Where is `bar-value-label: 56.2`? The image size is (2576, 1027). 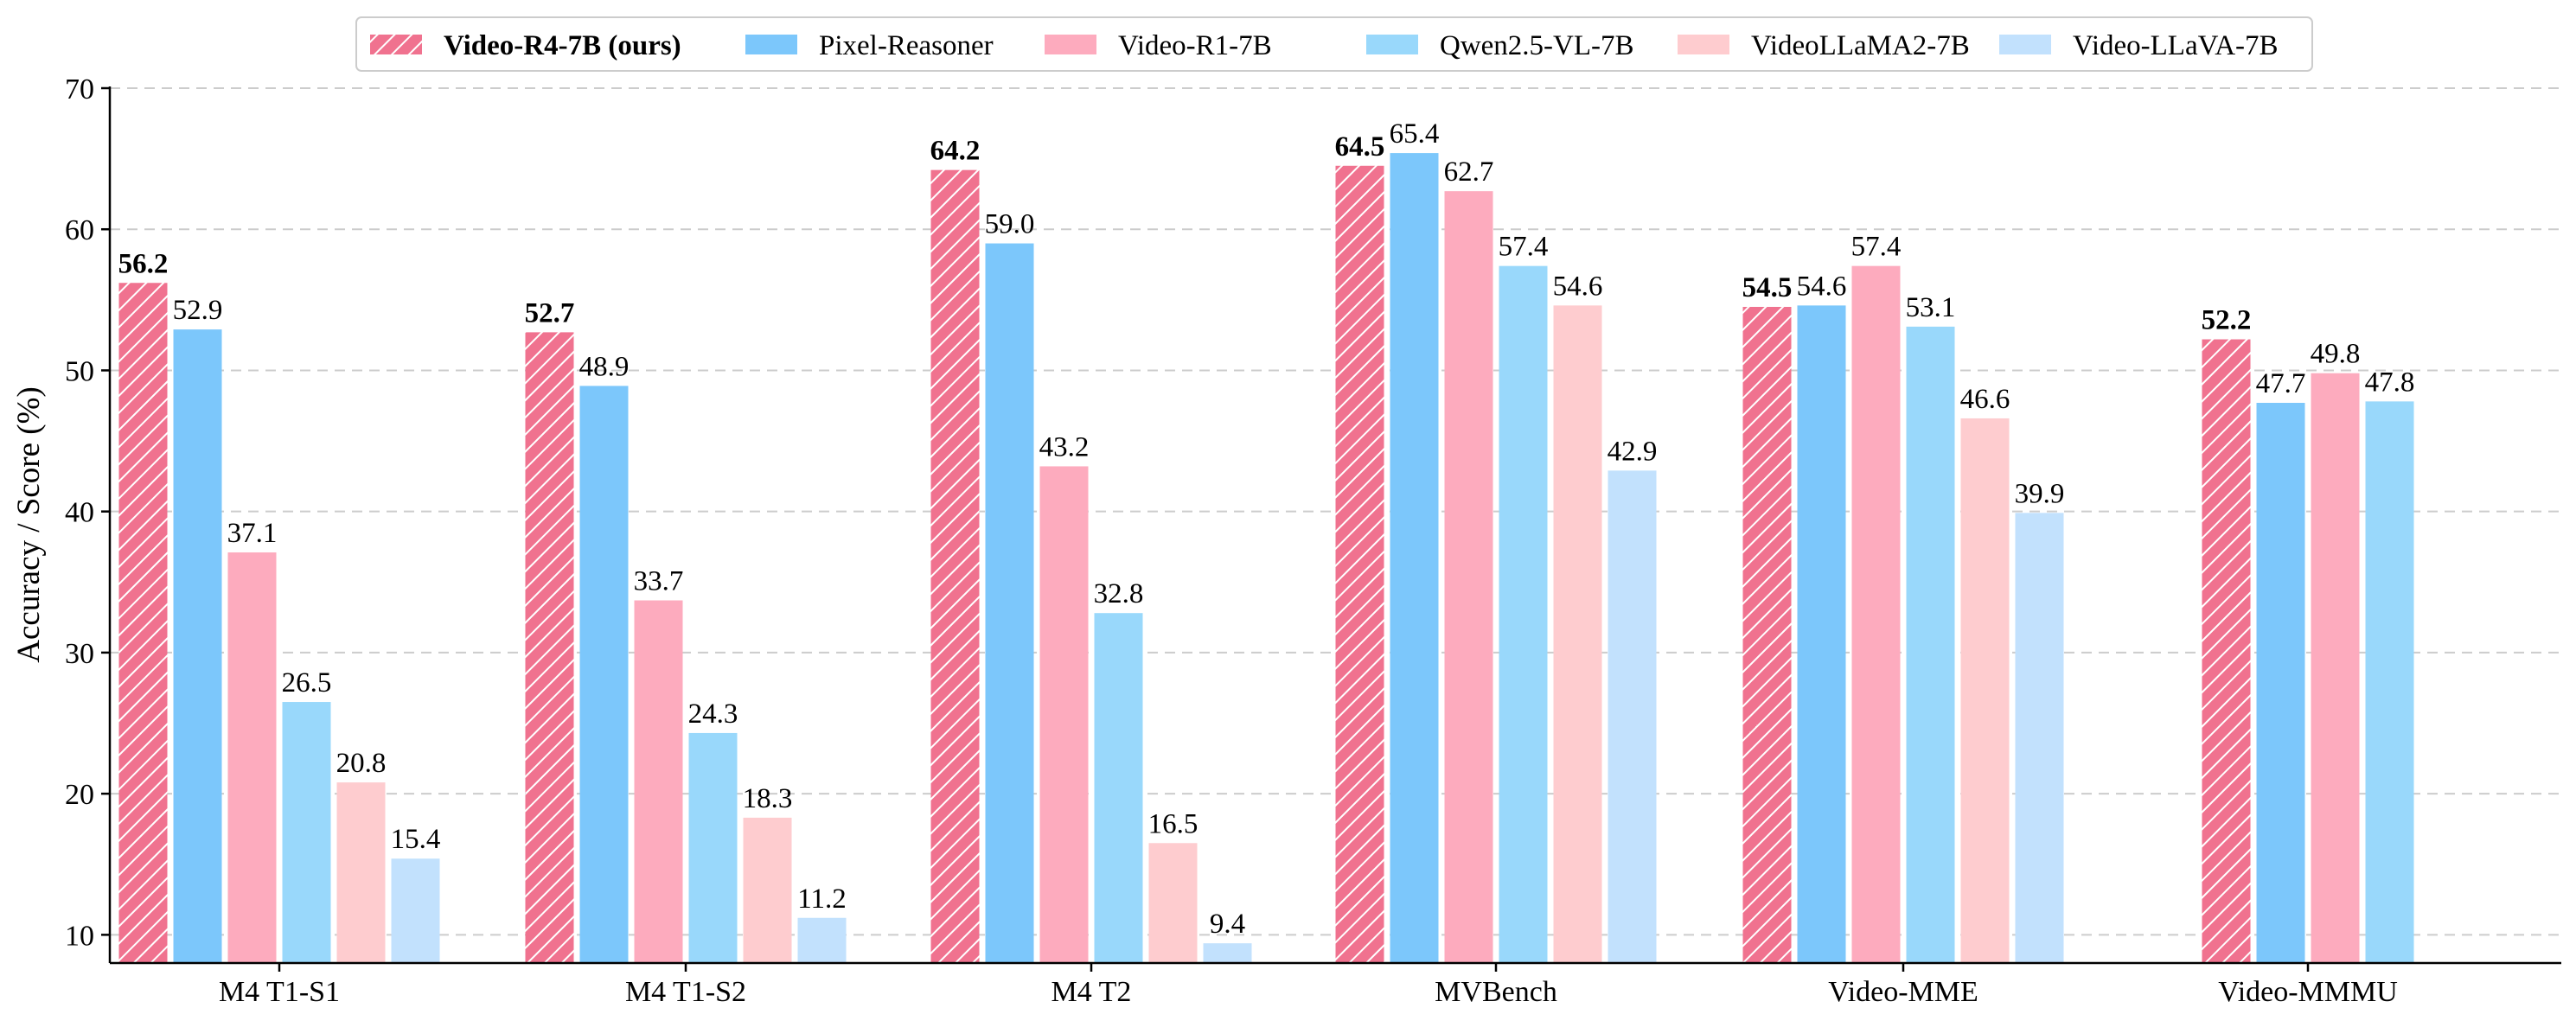 bar-value-label: 56.2 is located at coordinates (143, 264).